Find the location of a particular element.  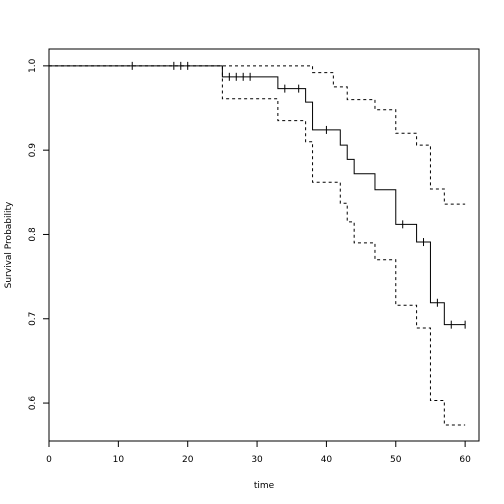

y-tick-label-0.6: 0.6 is located at coordinates (33, 403).